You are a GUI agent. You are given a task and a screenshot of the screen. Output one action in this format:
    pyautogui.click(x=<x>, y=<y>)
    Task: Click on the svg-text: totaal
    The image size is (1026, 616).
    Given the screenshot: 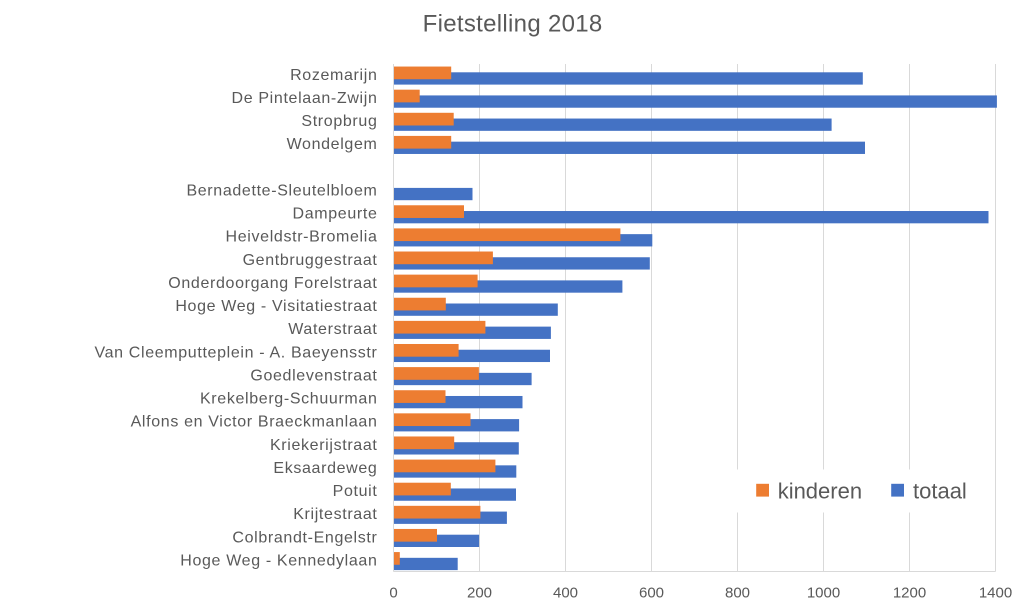 What is the action you would take?
    pyautogui.click(x=940, y=490)
    